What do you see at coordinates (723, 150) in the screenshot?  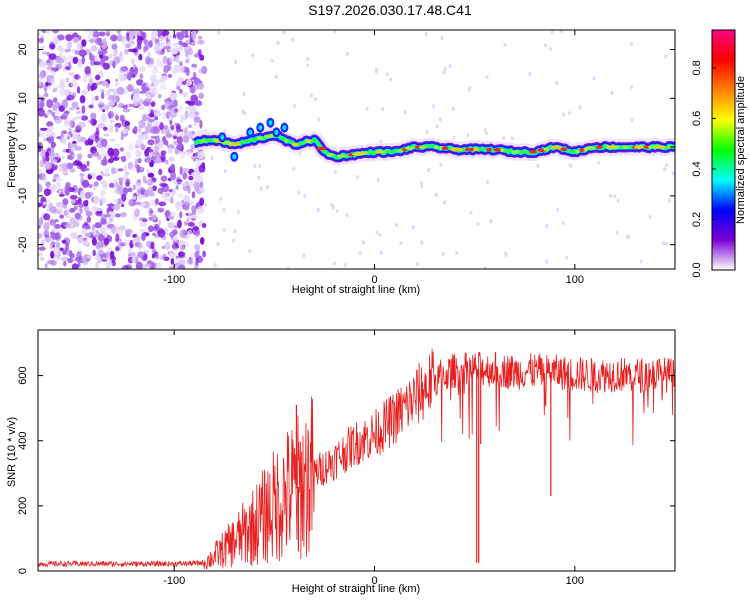 I see `colorbar-frame` at bounding box center [723, 150].